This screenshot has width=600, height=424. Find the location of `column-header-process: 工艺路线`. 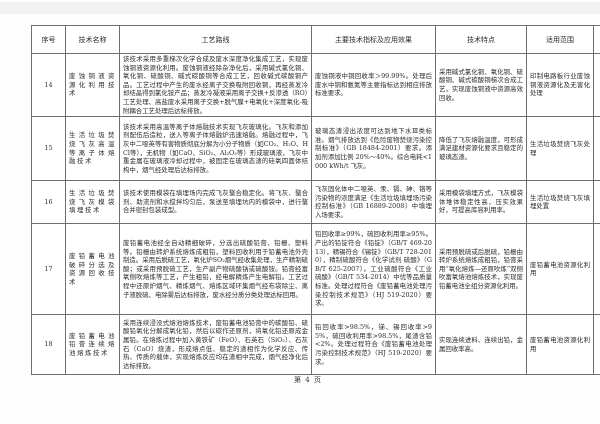

column-header-process: 工艺路线 is located at coordinates (215, 39).